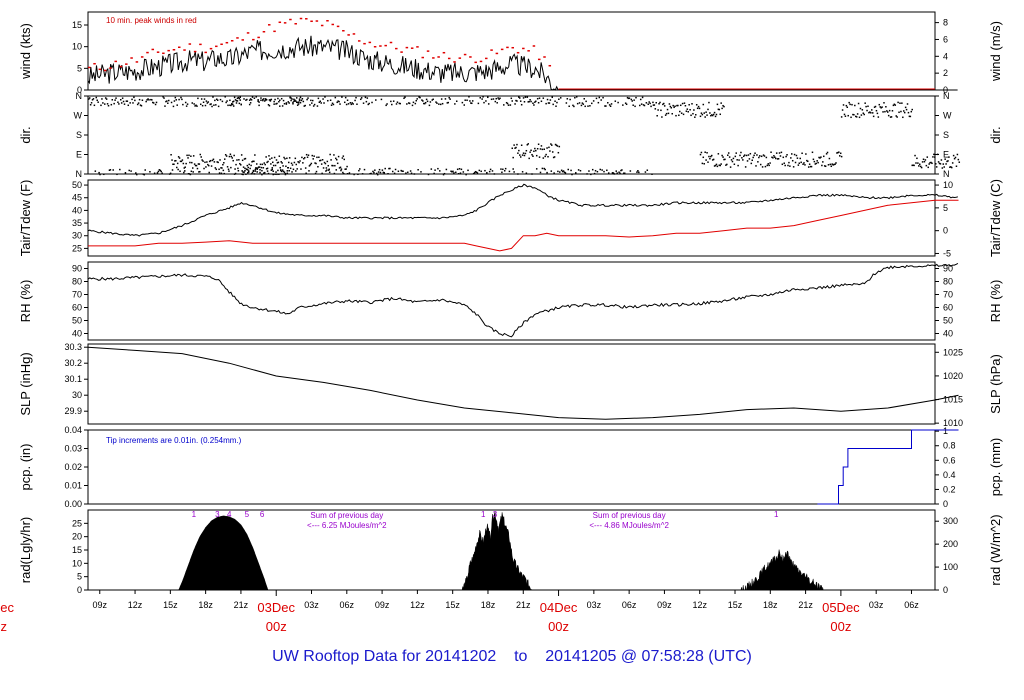  Describe the element at coordinates (945, 231) in the screenshot. I see `tick-label-right-temp: 0` at that location.